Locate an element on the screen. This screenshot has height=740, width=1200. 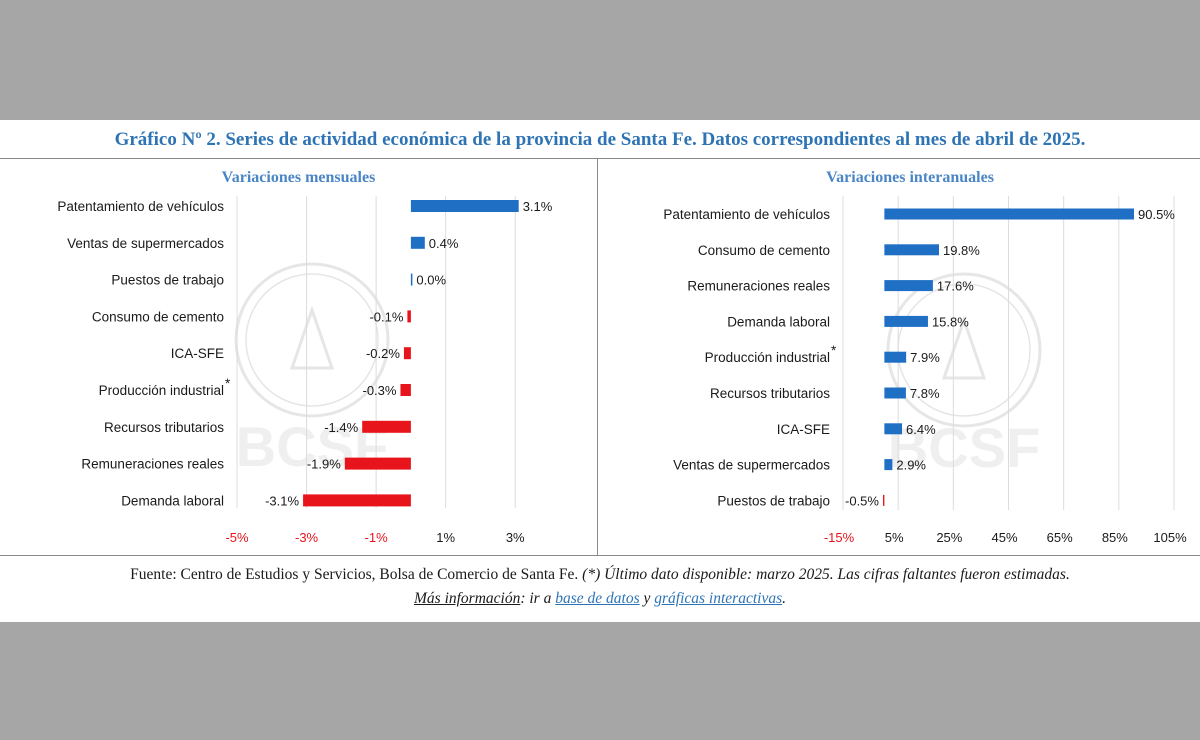
yearly-value-label: 19.8% is located at coordinates (961, 250).